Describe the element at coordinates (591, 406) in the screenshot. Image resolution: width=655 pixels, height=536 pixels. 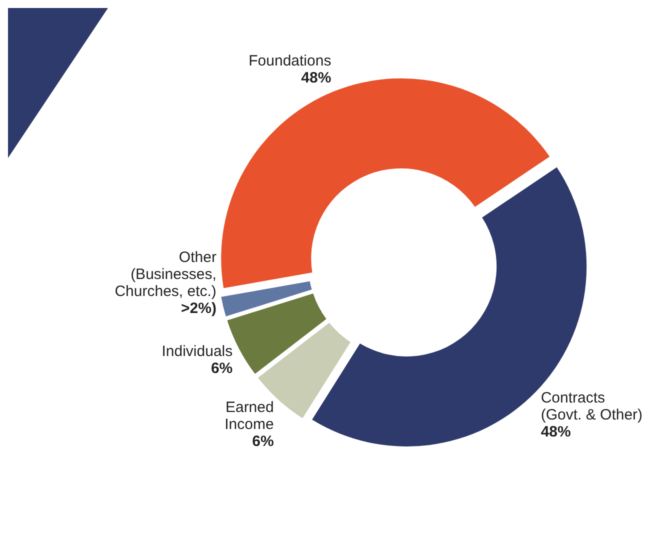
I see `slice-label: Contracts (Govt. & Other)` at that location.